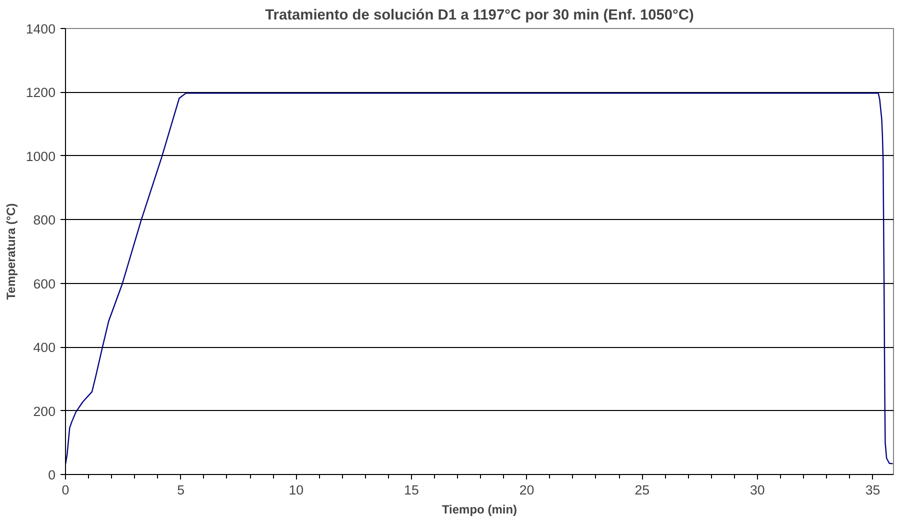  What do you see at coordinates (66, 490) in the screenshot?
I see `x-tick-label: 0` at bounding box center [66, 490].